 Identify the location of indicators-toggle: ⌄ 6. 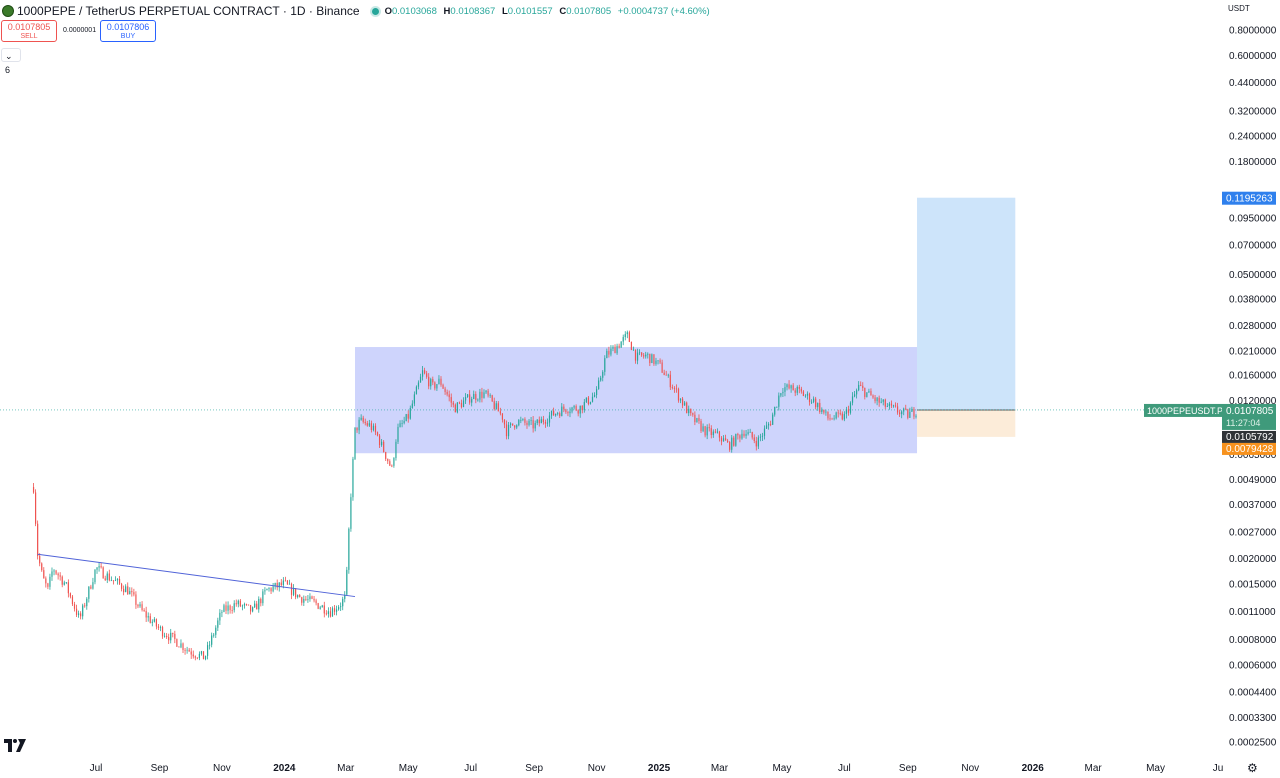
(11, 61).